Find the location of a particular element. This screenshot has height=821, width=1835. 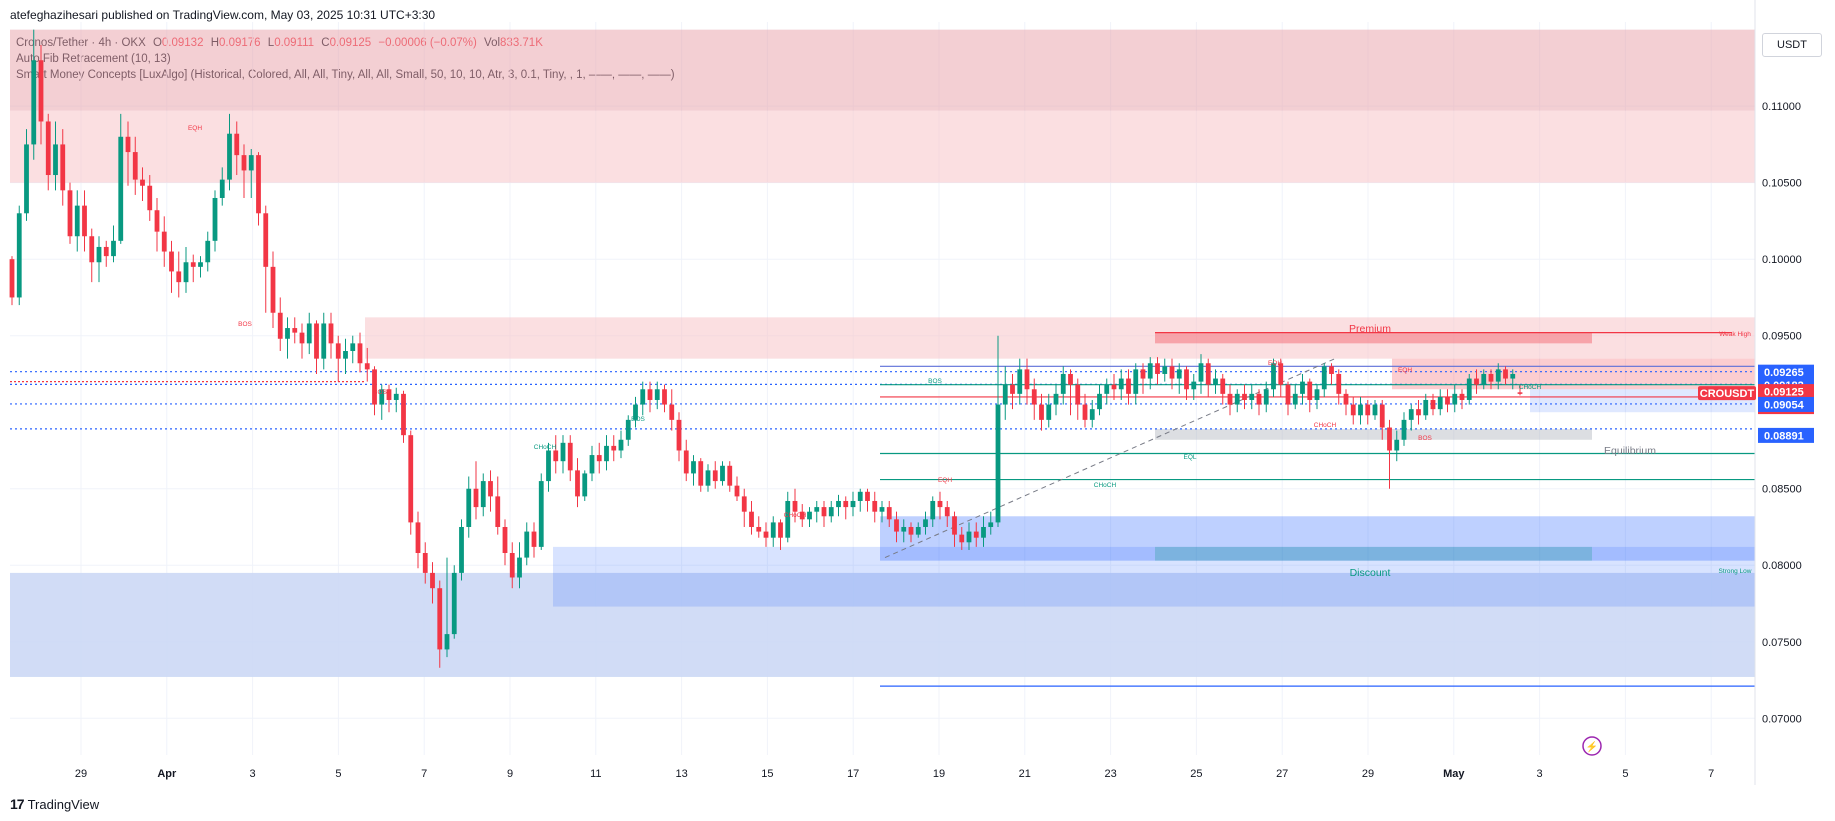

smc-label: BOS is located at coordinates (380, 392).